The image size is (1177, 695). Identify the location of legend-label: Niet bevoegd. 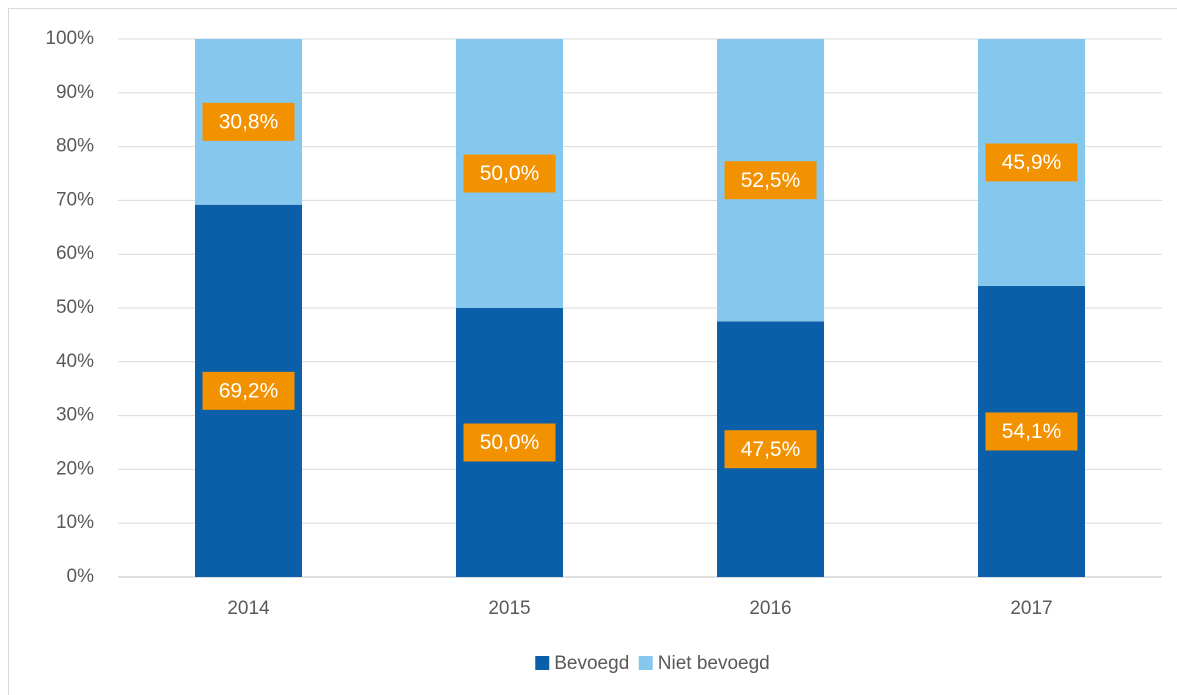
(714, 663).